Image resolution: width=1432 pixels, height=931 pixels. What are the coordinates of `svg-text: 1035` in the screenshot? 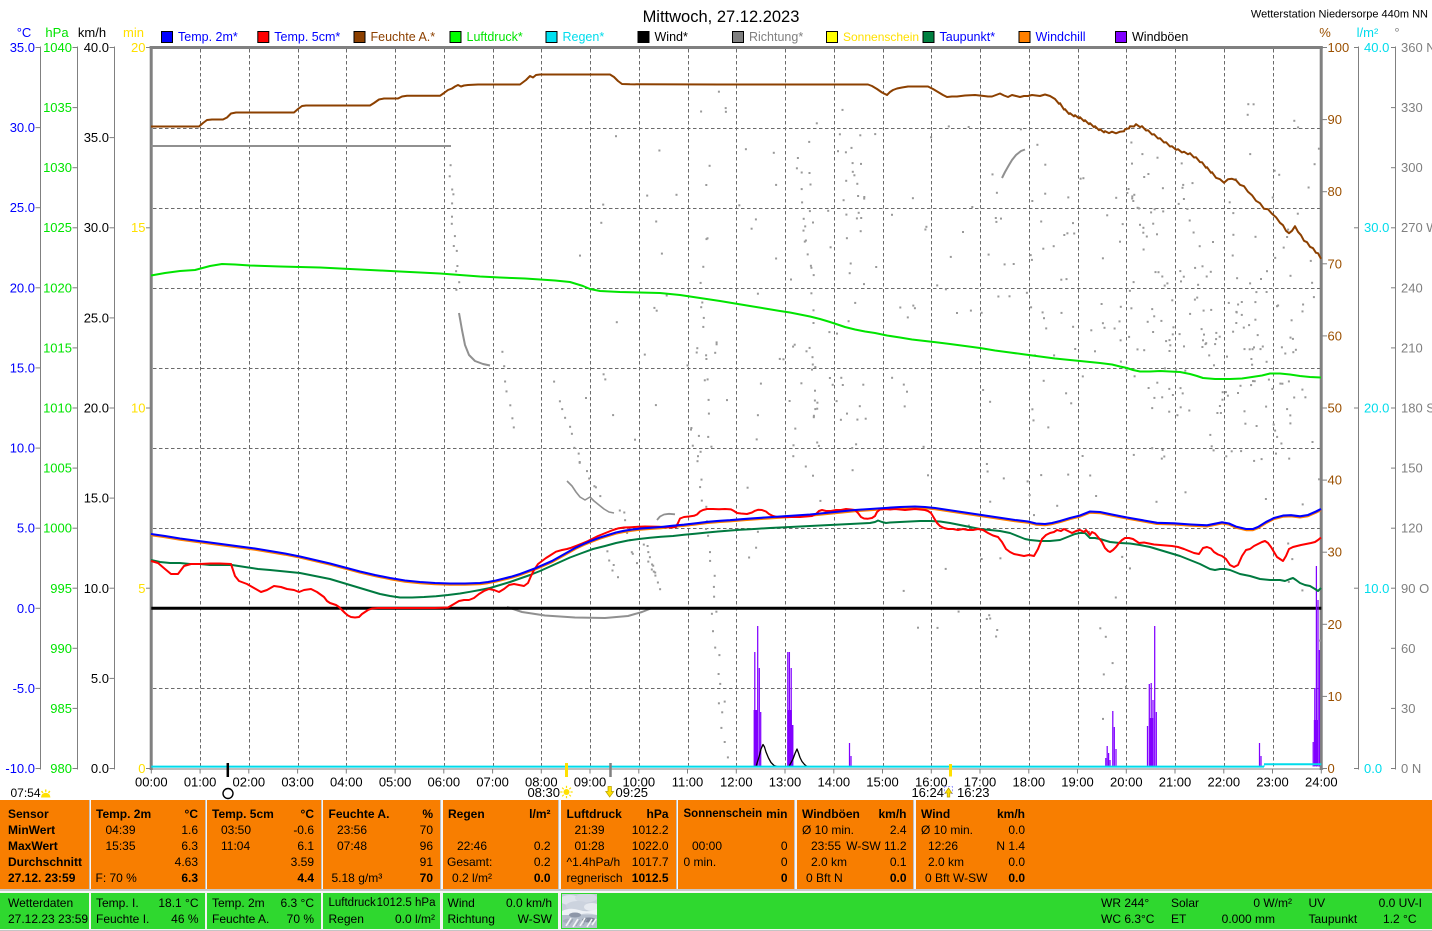 It's located at (57, 107).